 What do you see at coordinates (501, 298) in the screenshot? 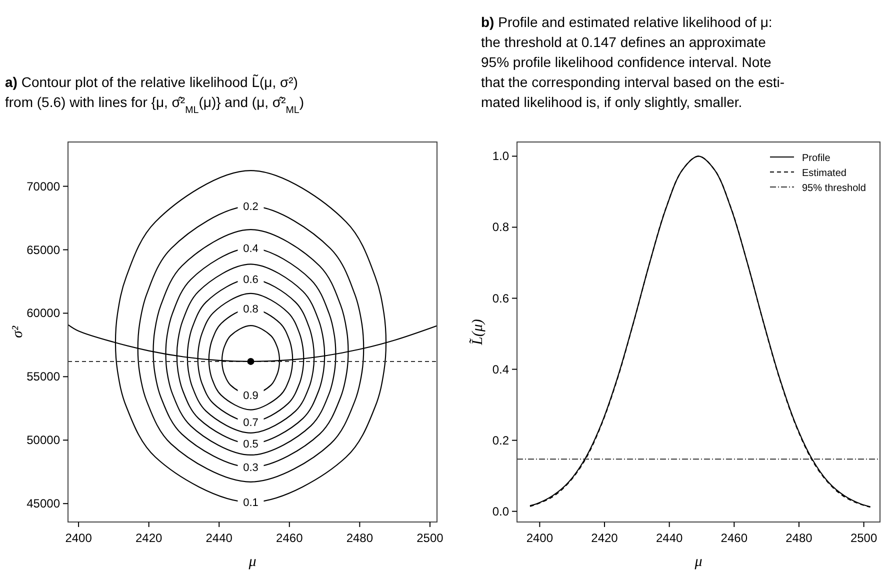
I see `y-tick-label: 0.6` at bounding box center [501, 298].